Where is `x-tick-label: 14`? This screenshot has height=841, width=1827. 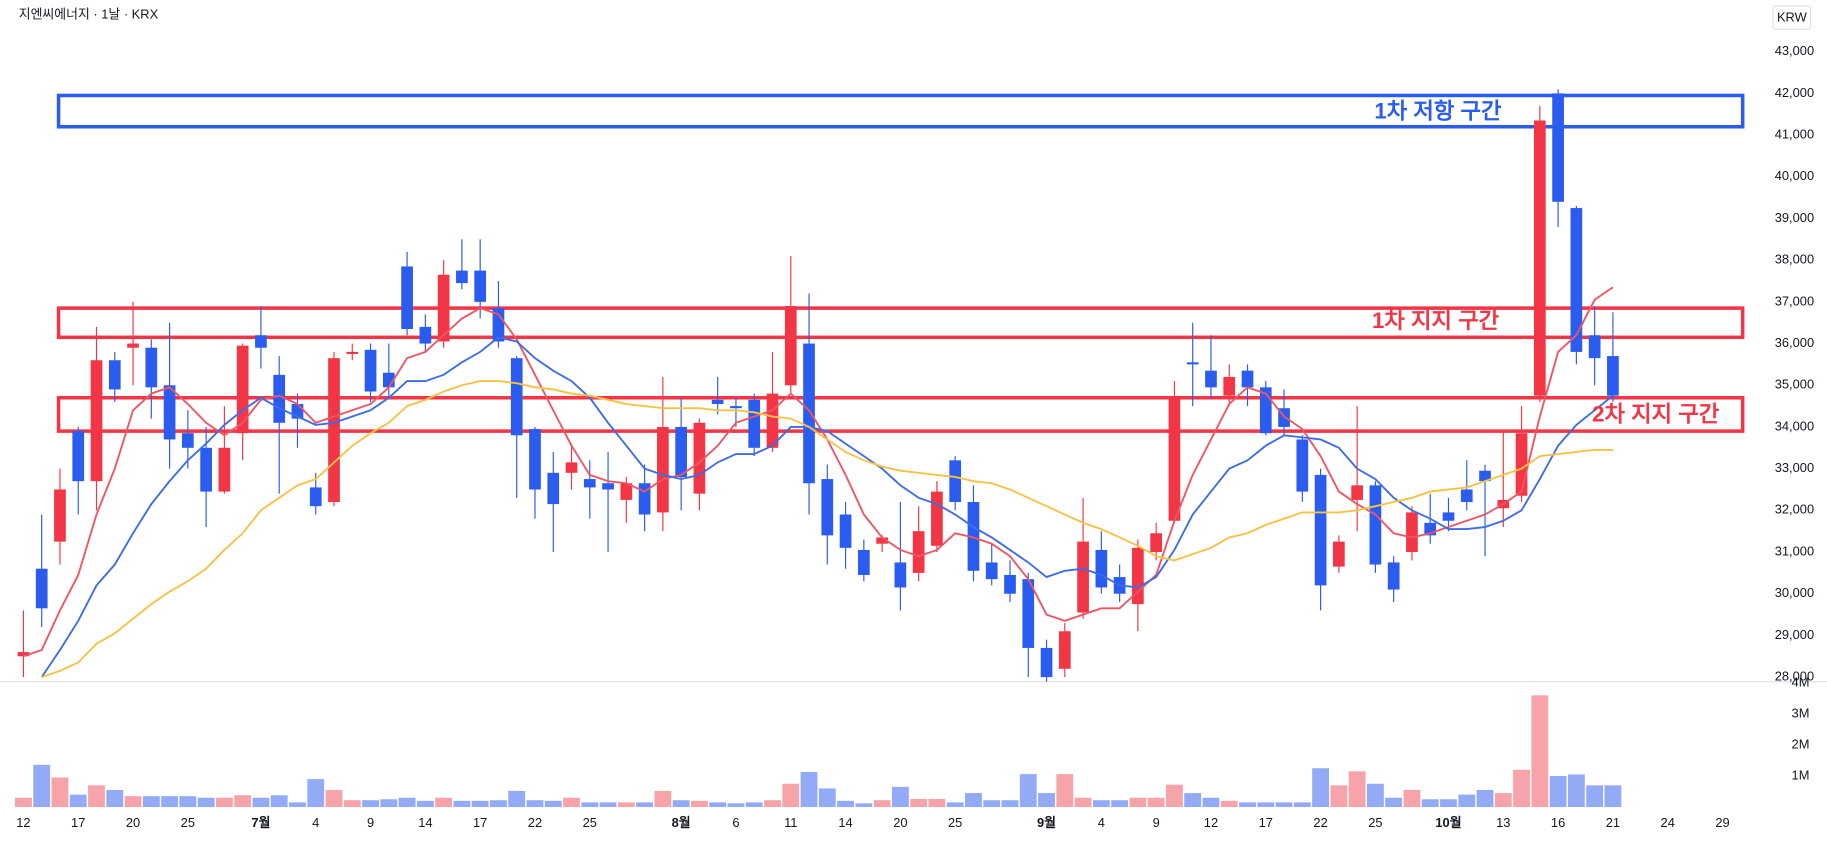
x-tick-label: 14 is located at coordinates (845, 822).